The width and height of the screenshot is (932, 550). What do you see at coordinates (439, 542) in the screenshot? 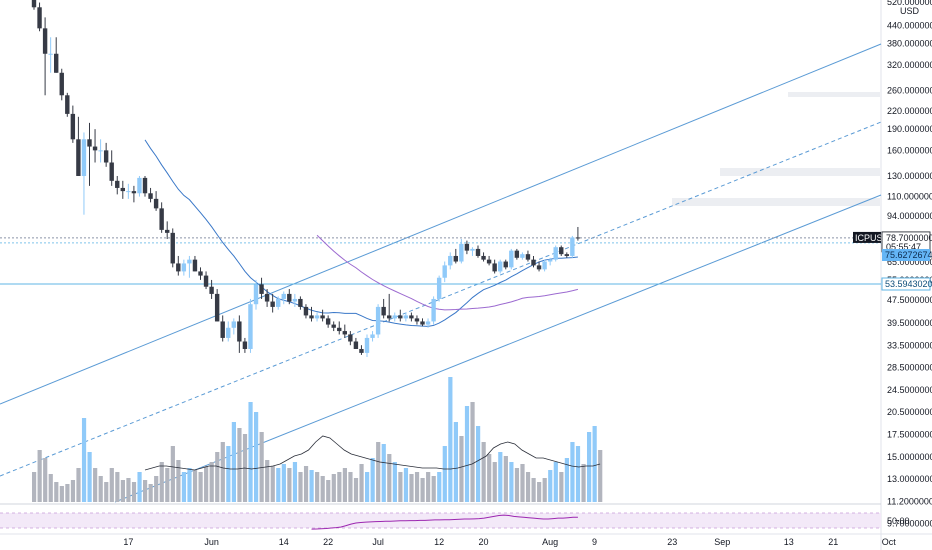
I see `time-tick-label: 12` at bounding box center [439, 542].